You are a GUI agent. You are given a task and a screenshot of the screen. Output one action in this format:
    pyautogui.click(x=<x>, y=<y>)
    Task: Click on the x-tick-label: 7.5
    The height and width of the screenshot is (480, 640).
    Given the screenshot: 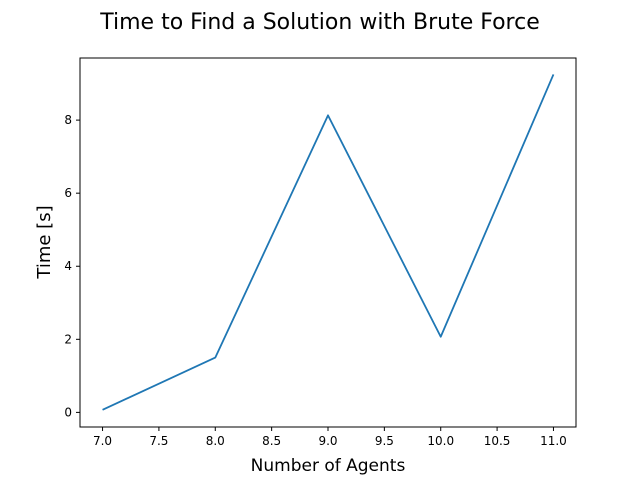 What is the action you would take?
    pyautogui.click(x=158, y=441)
    